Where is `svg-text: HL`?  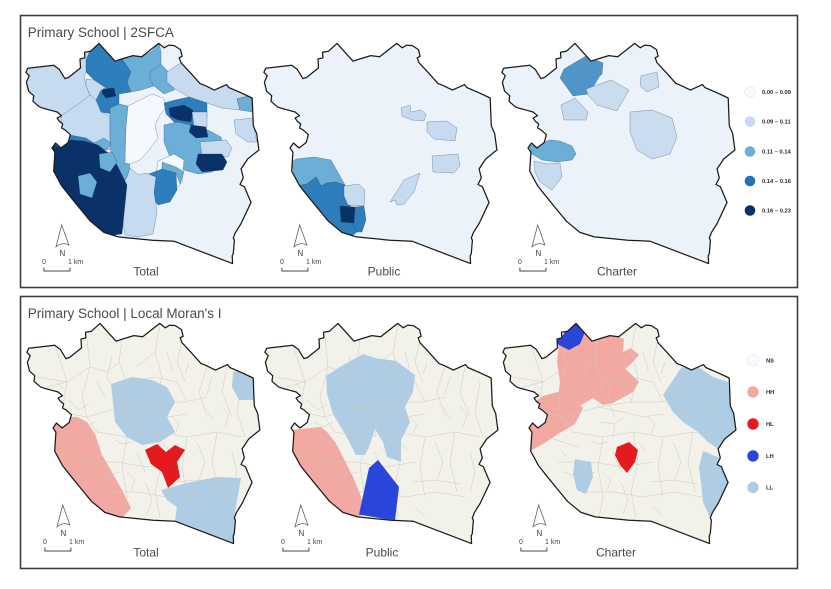
svg-text: HL is located at coordinates (770, 425).